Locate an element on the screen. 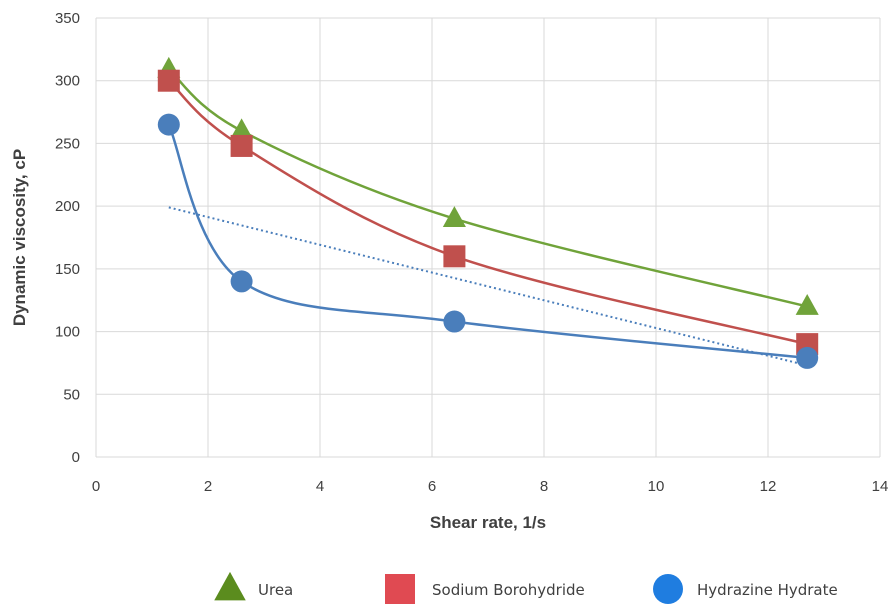 The height and width of the screenshot is (606, 890). y-tick-label: 150 is located at coordinates (67, 269).